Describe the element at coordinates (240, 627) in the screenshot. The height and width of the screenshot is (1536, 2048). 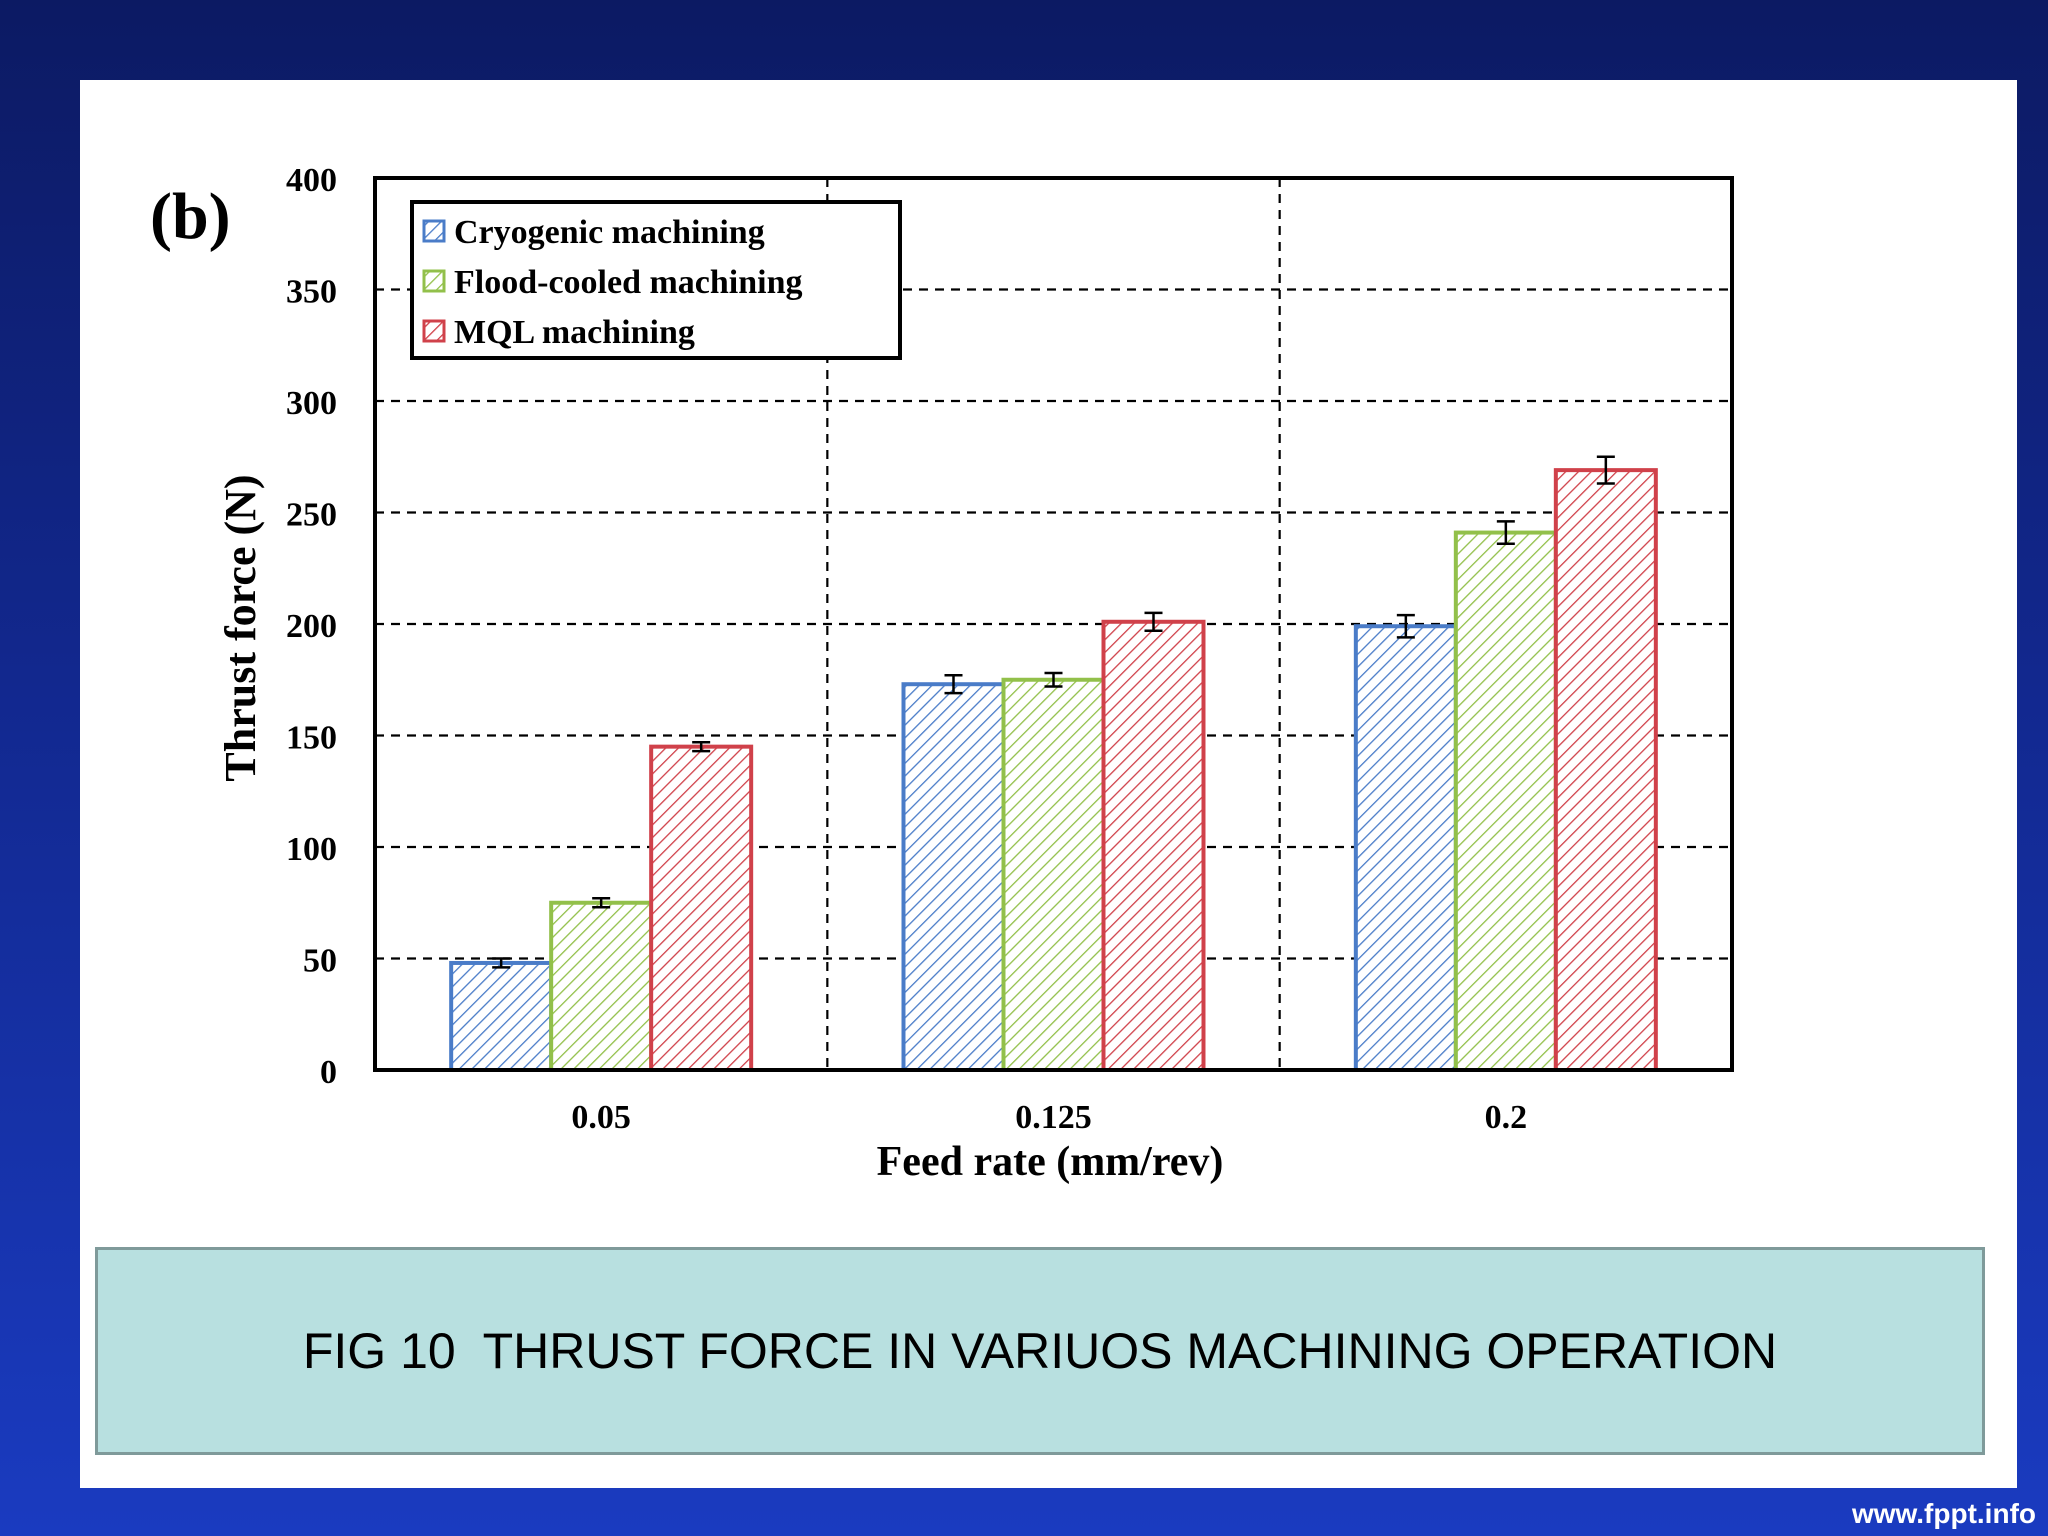
I see `y-axis-label: Thrust force (N)` at that location.